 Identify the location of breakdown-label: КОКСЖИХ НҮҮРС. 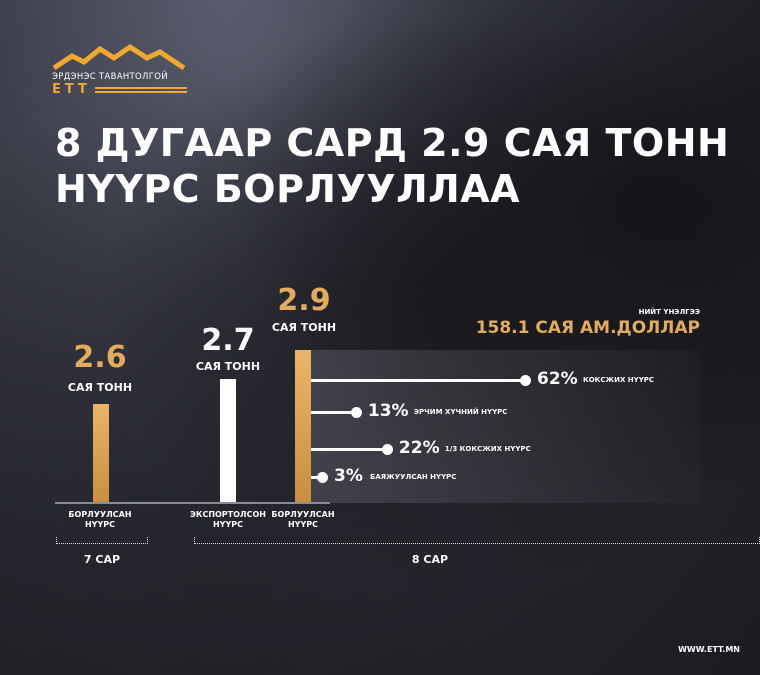
(619, 380).